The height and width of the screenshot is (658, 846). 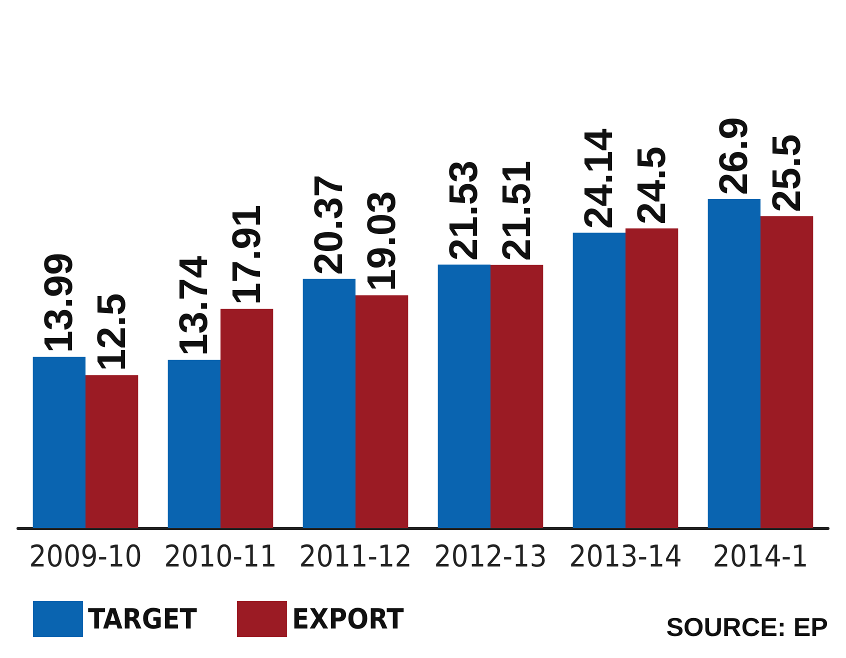 I want to click on x-tick-label: 2012-13, so click(x=490, y=557).